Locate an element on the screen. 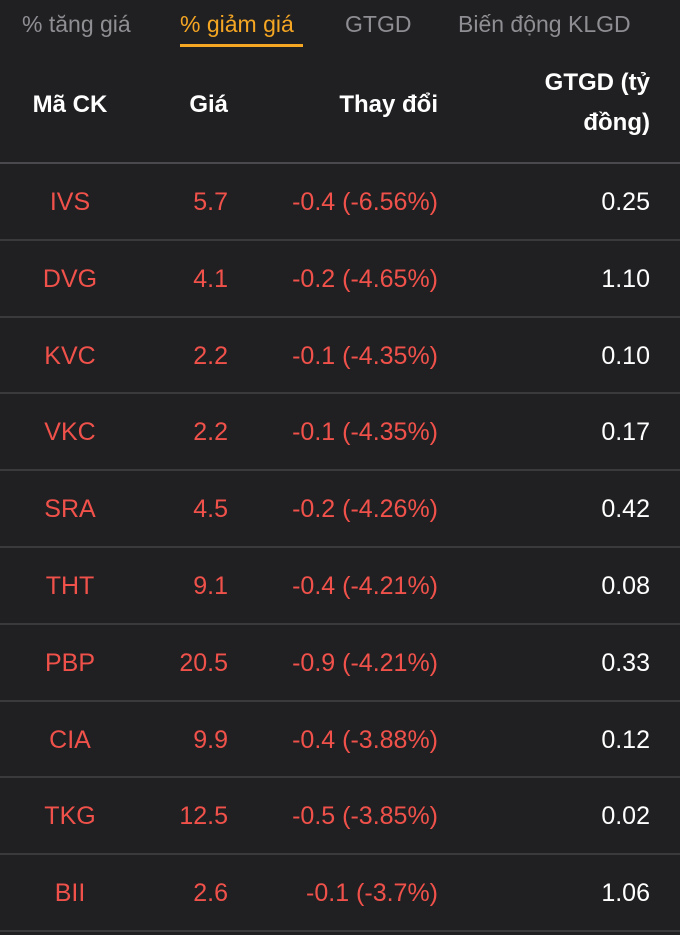  column-header-change: Thay đổi is located at coordinates (388, 104).